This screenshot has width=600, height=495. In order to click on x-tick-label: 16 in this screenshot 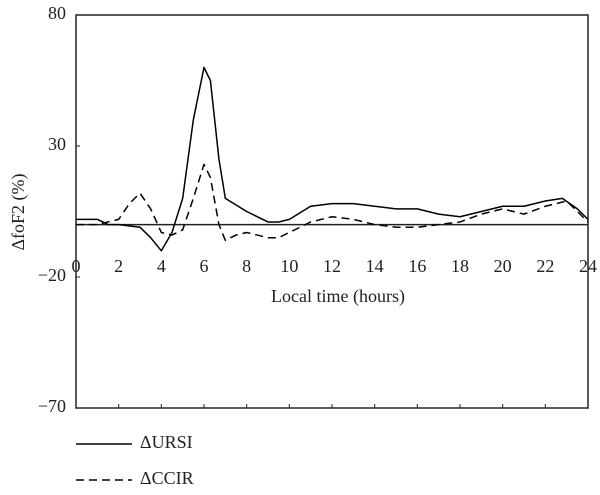, I will do `click(417, 266)`.